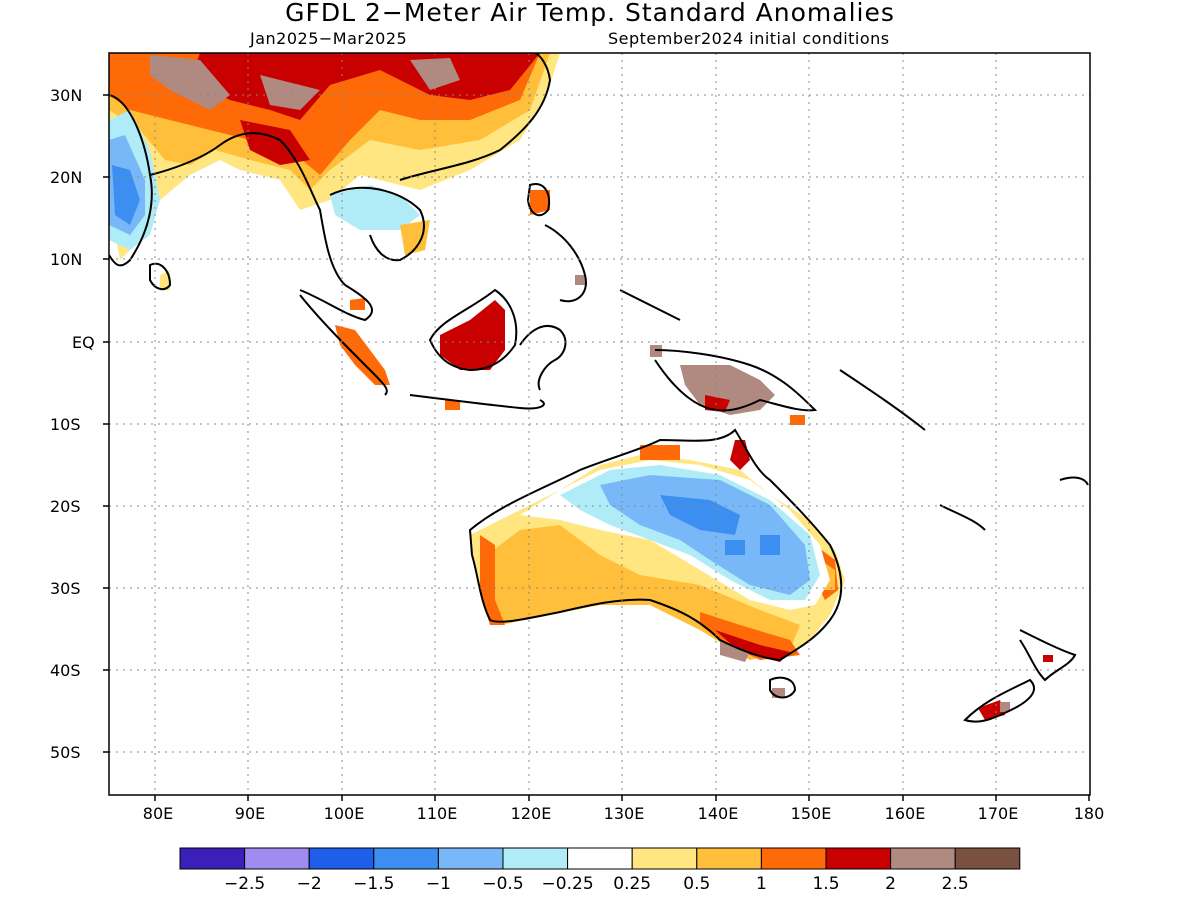 This screenshot has width=1200, height=900. Describe the element at coordinates (632, 884) in the screenshot. I see `colorbar-label: 0.25` at that location.